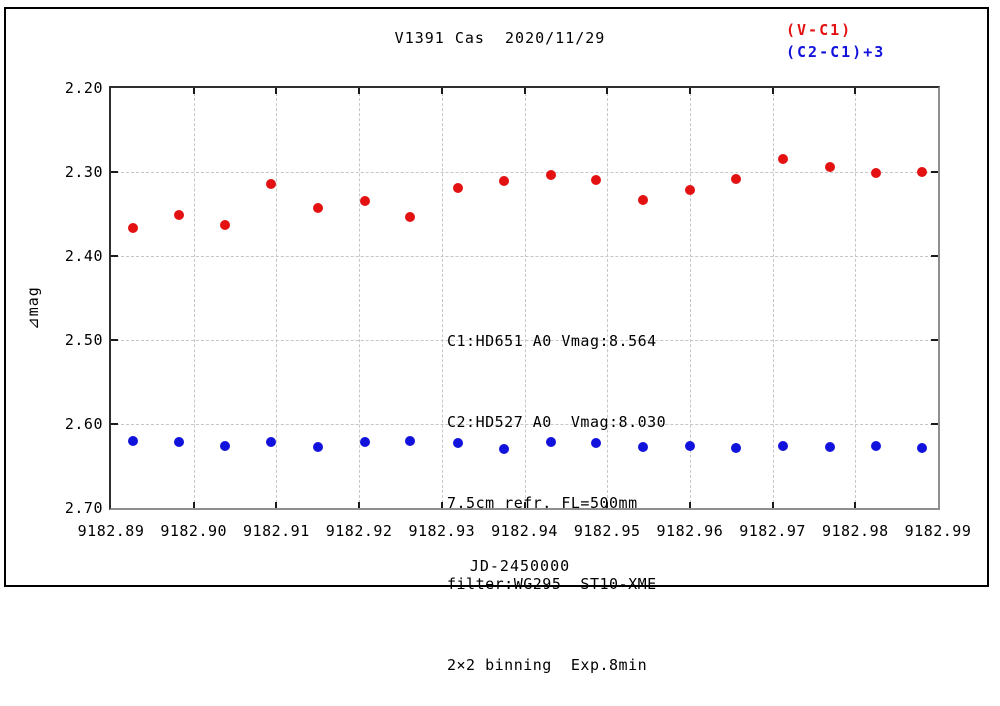  Describe the element at coordinates (83, 424) in the screenshot. I see `y-tick-label: 2.60` at that location.